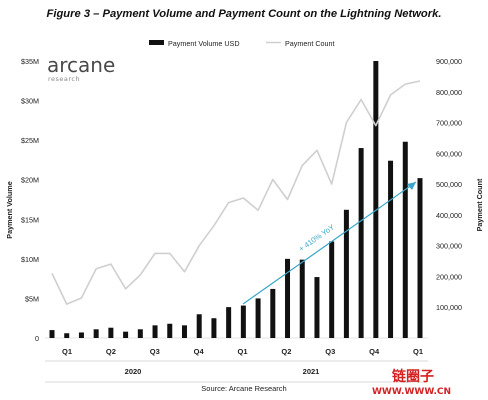 The height and width of the screenshot is (400, 488). I want to click on y-left-tick-label: $25M, so click(30, 140).